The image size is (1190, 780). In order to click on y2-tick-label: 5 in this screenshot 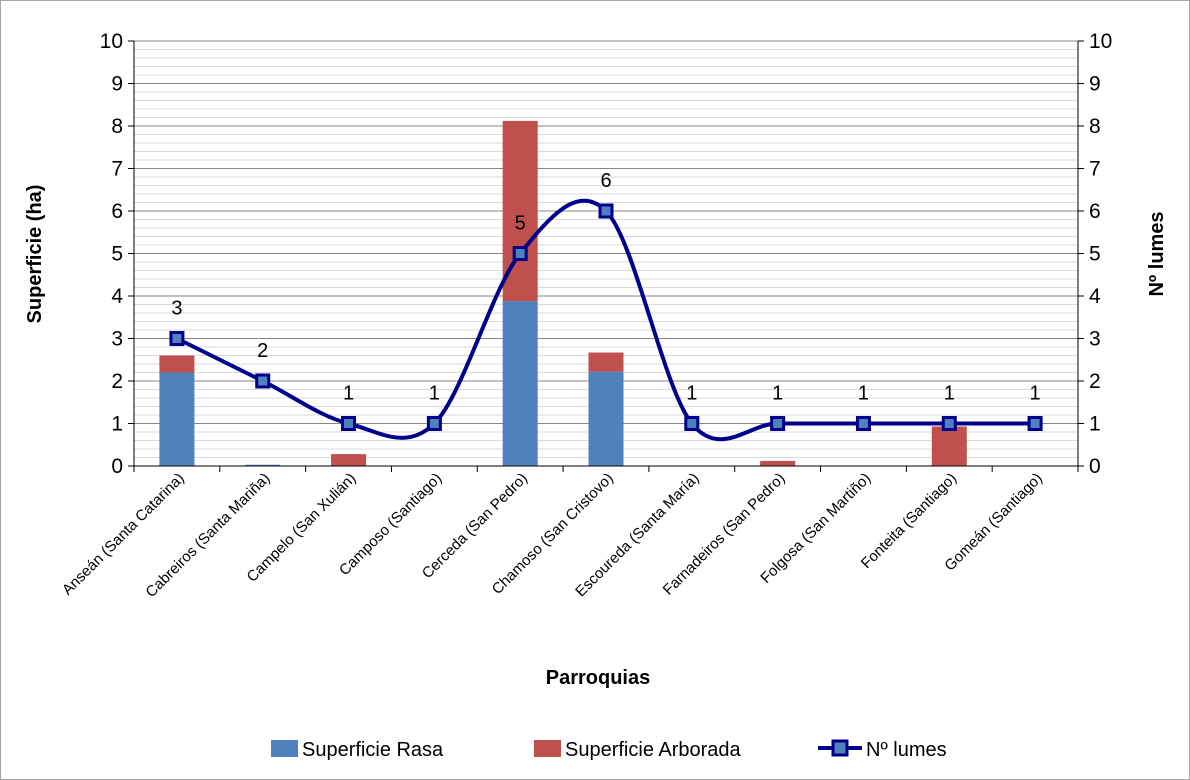, I will do `click(1095, 254)`.